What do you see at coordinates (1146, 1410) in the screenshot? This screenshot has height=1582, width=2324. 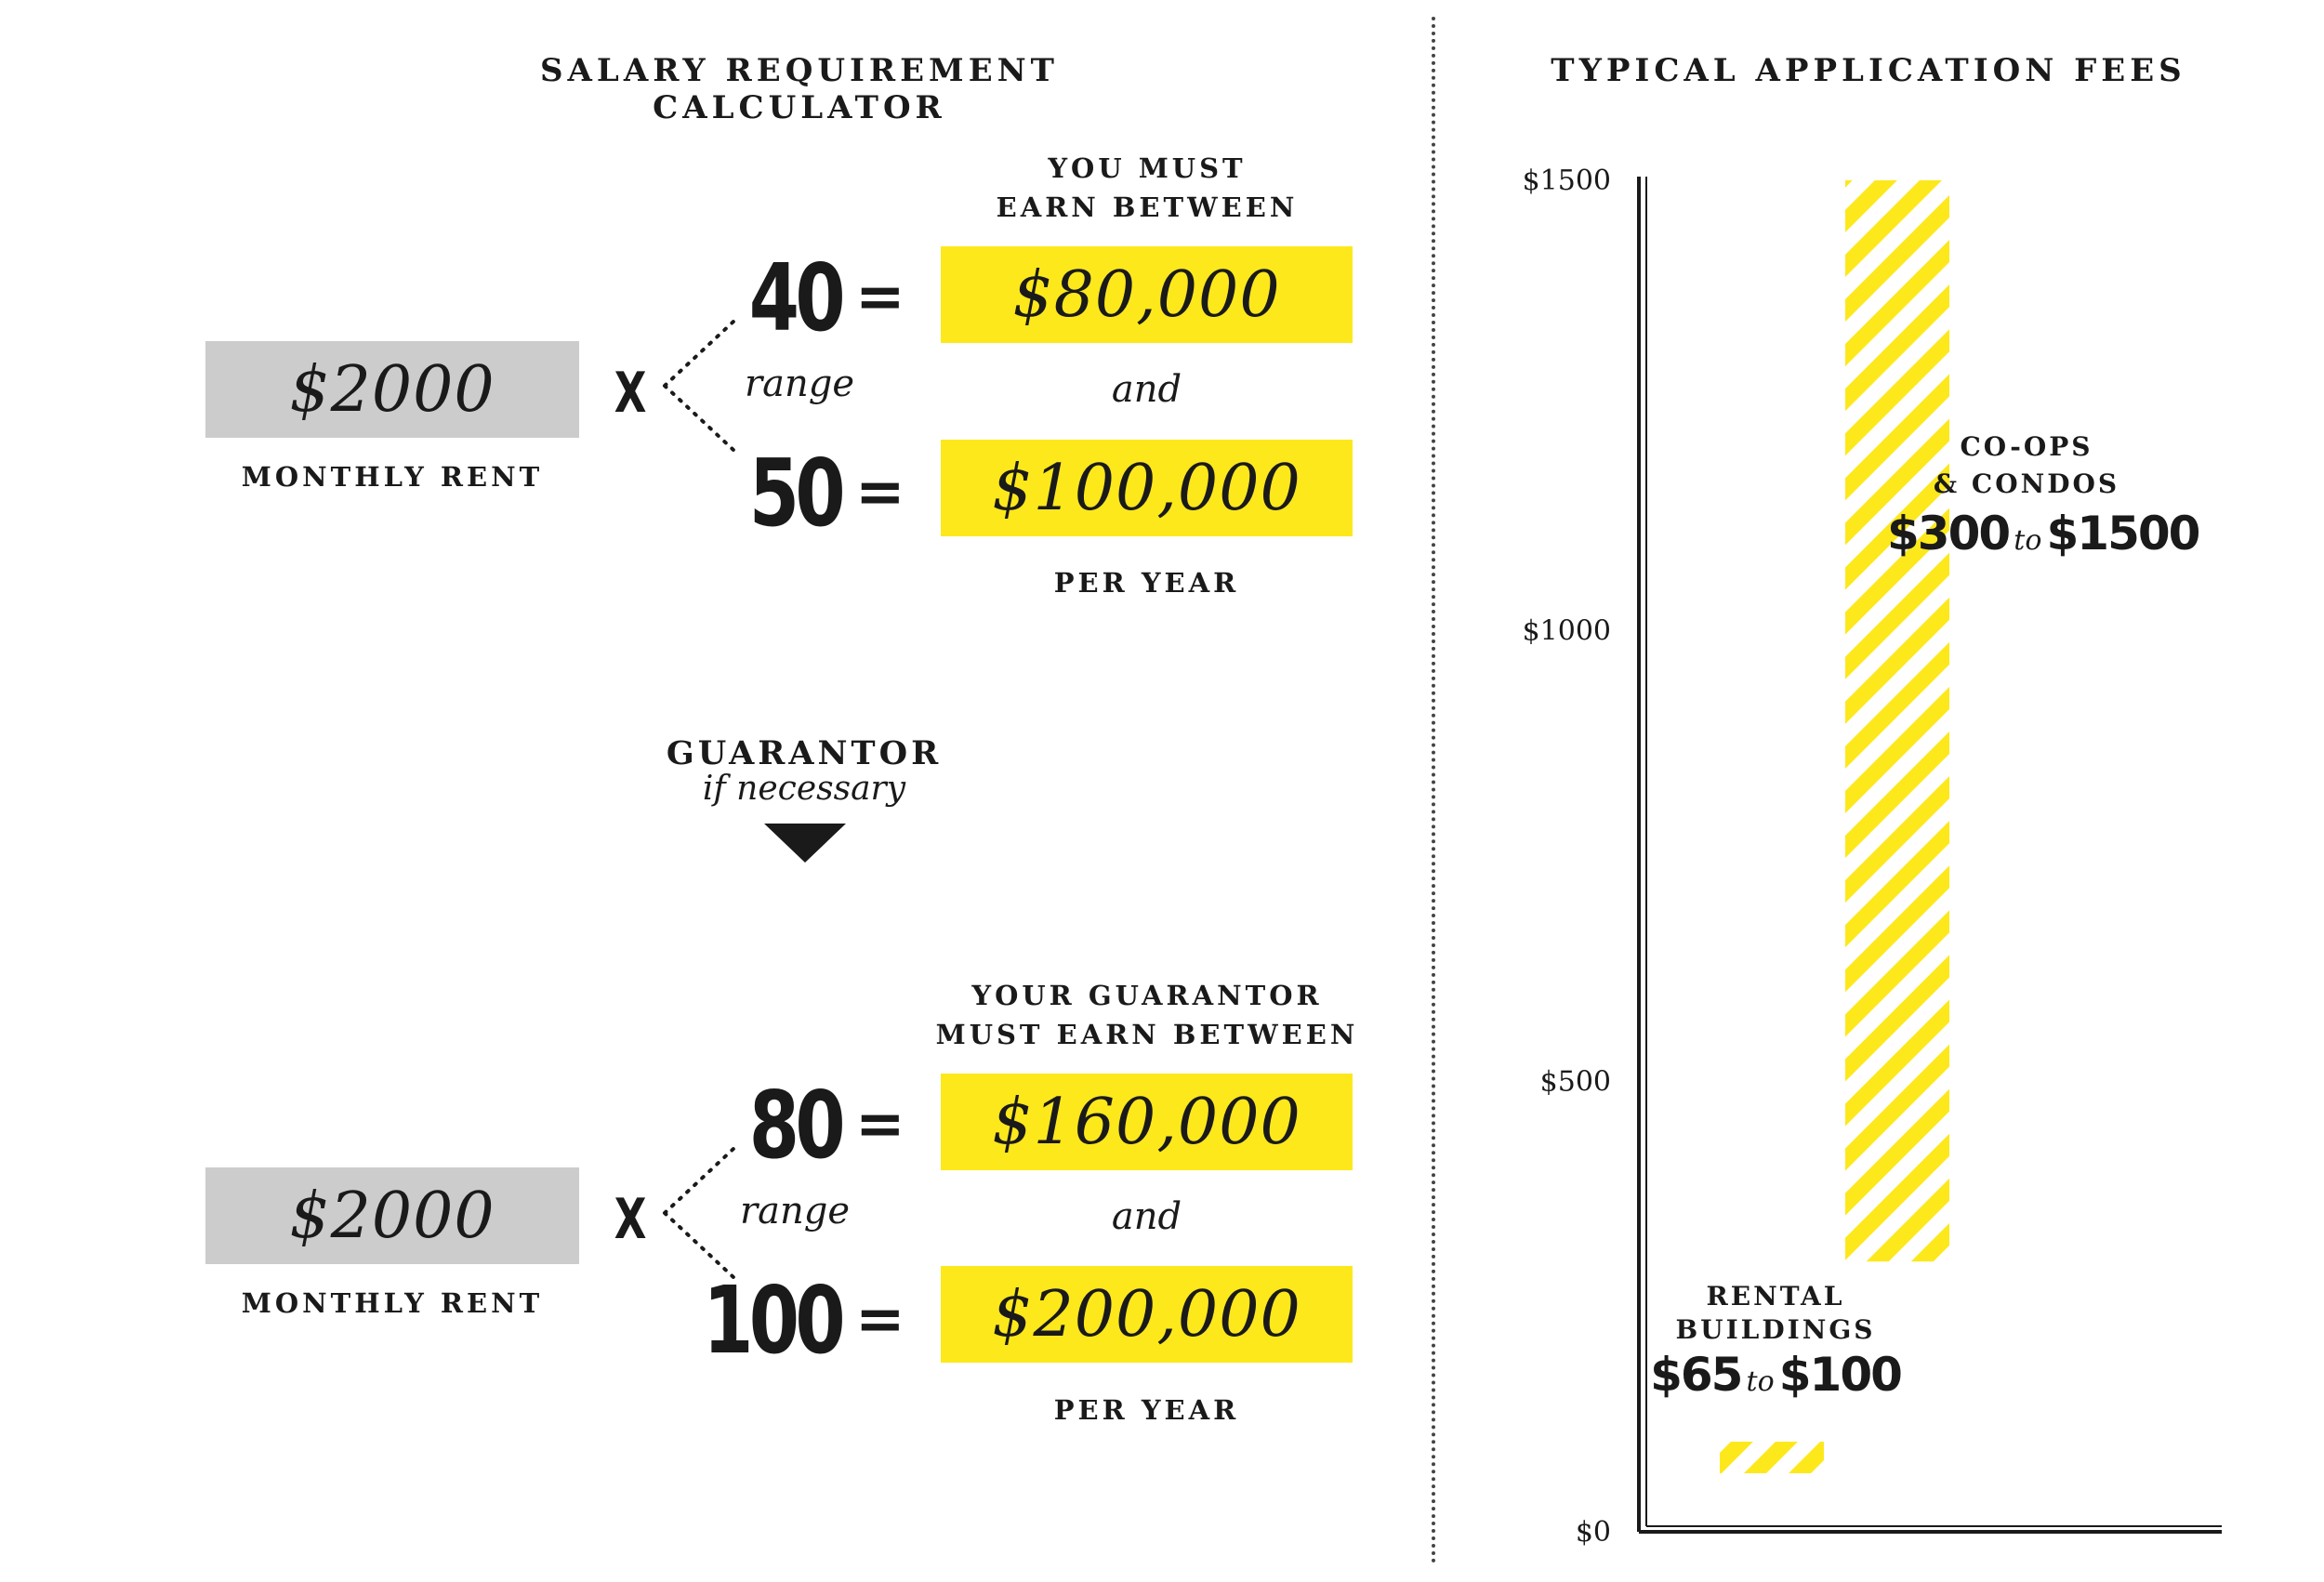 I see `guarantor-per-year-label: PER YEAR` at bounding box center [1146, 1410].